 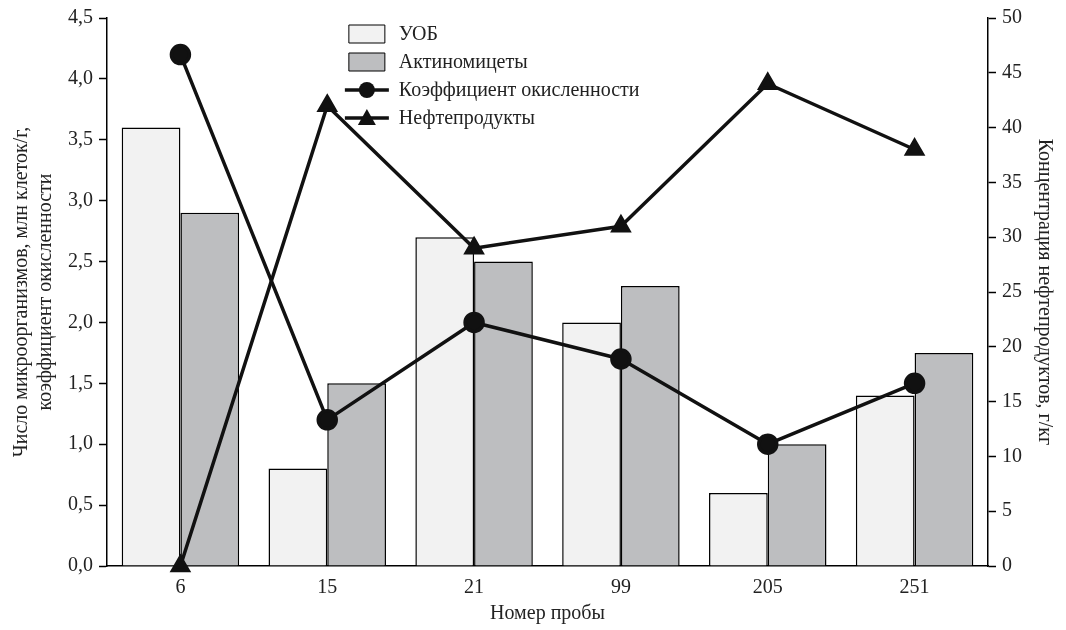 I want to click on legend-label: Актиномицеты, so click(x=463, y=62).